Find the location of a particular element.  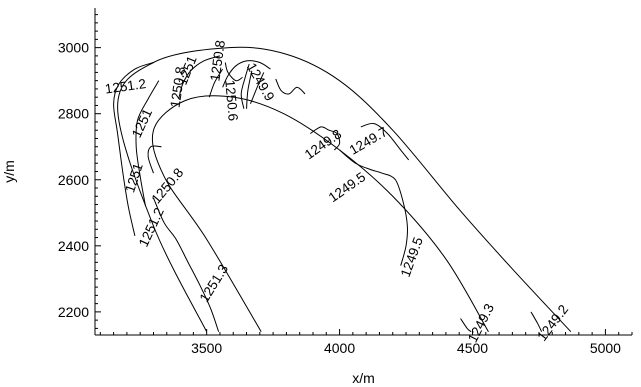

contour-1250.8-b-line is located at coordinates (199, 77).